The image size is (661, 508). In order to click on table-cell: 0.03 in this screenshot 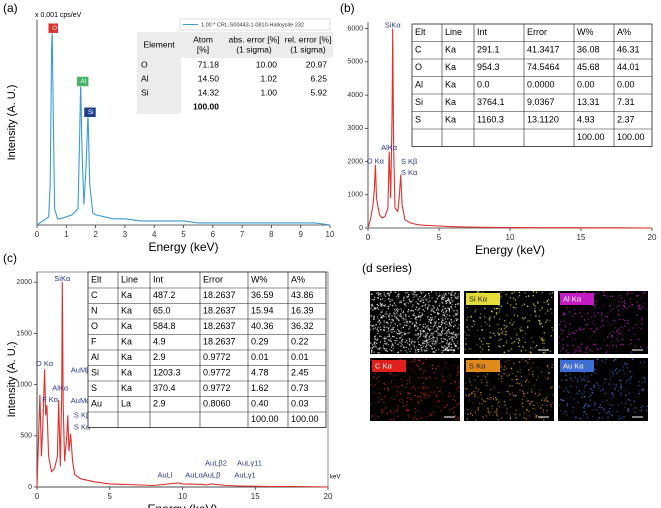, I will do `click(300, 404)`.